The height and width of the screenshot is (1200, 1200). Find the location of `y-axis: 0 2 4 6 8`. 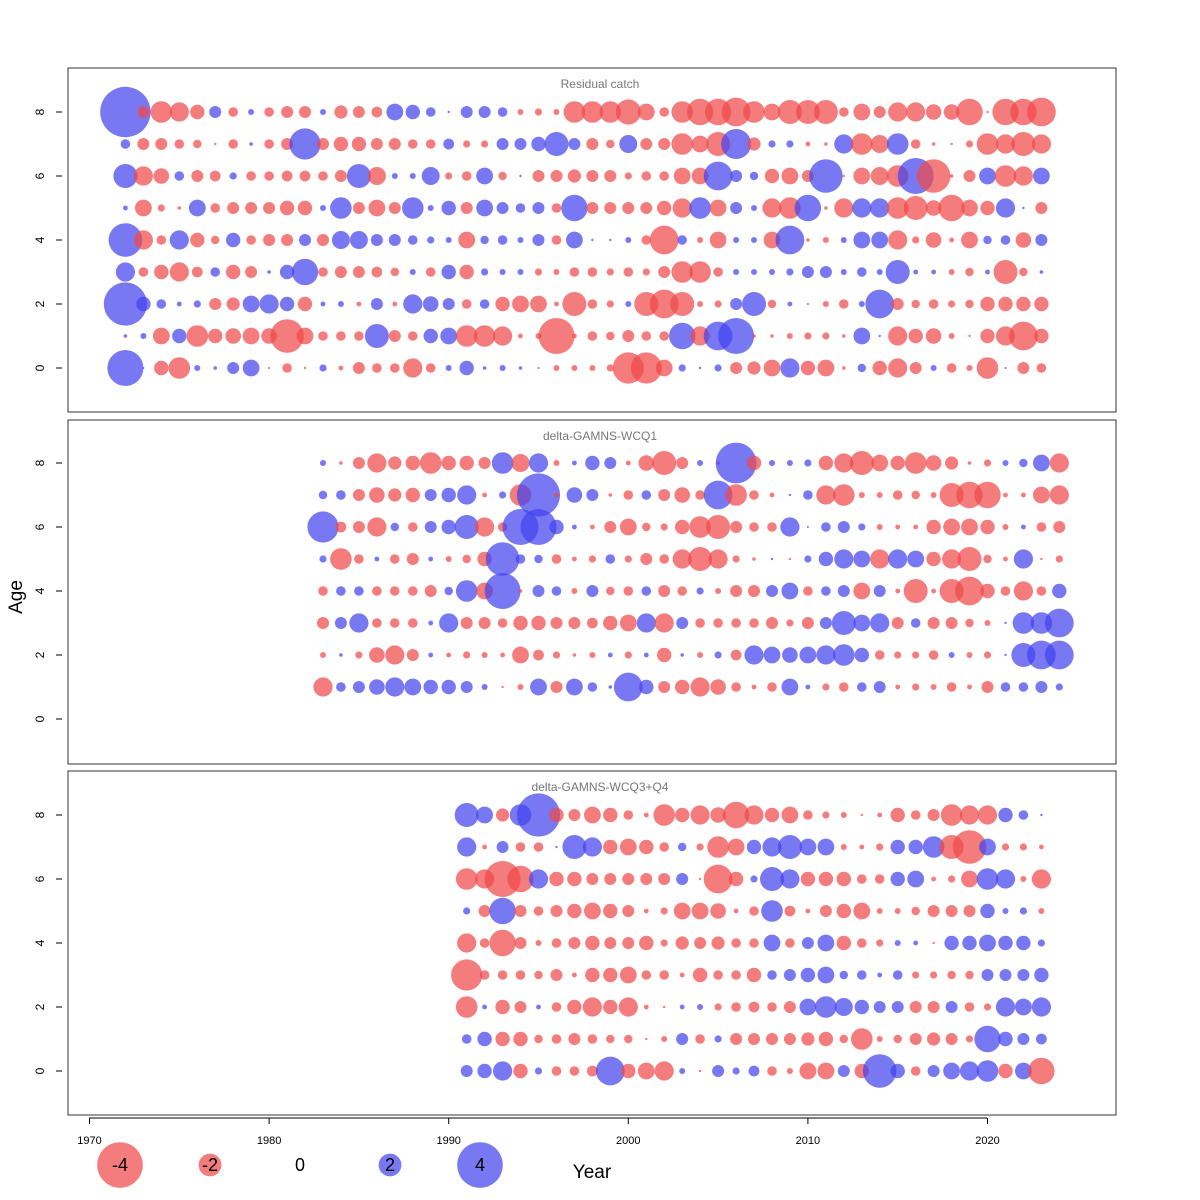

y-axis: 0 2 4 6 8 is located at coordinates (47, 942).